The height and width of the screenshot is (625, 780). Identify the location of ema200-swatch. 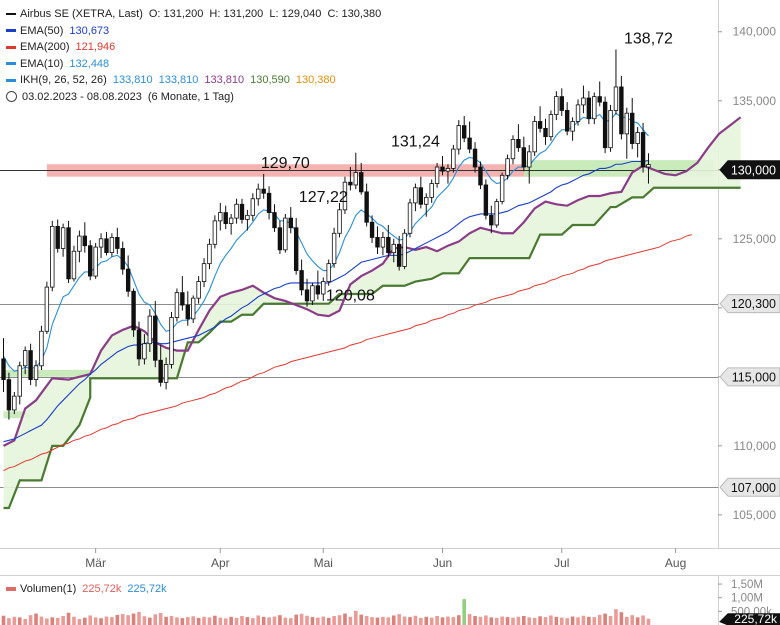
(11, 47).